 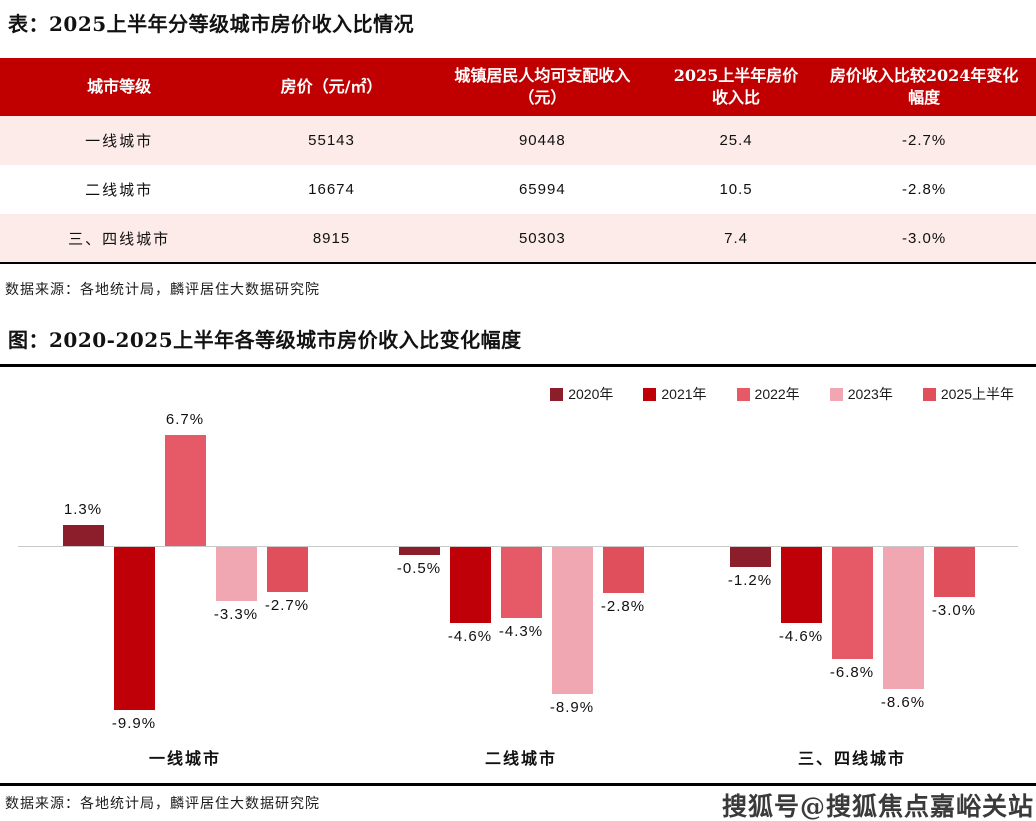 I want to click on bar-value-label: -1.2%, so click(x=750, y=580).